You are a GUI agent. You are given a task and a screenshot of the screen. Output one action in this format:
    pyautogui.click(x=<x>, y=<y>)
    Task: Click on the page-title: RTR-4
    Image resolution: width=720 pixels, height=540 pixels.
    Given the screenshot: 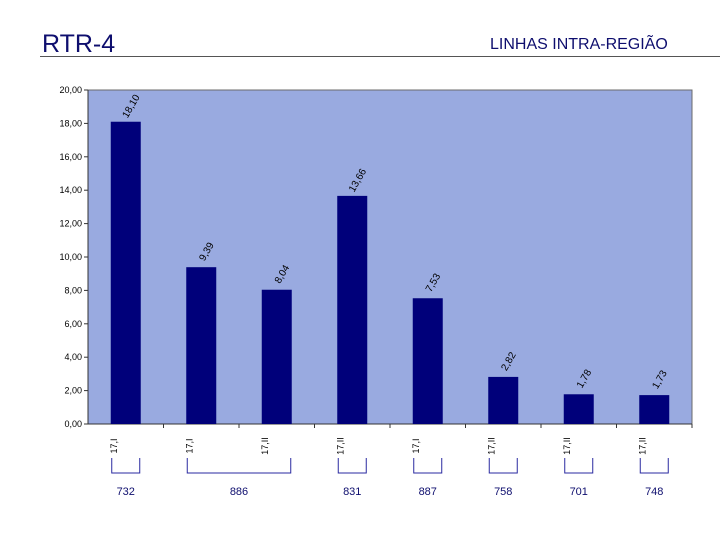 What is the action you would take?
    pyautogui.click(x=79, y=44)
    